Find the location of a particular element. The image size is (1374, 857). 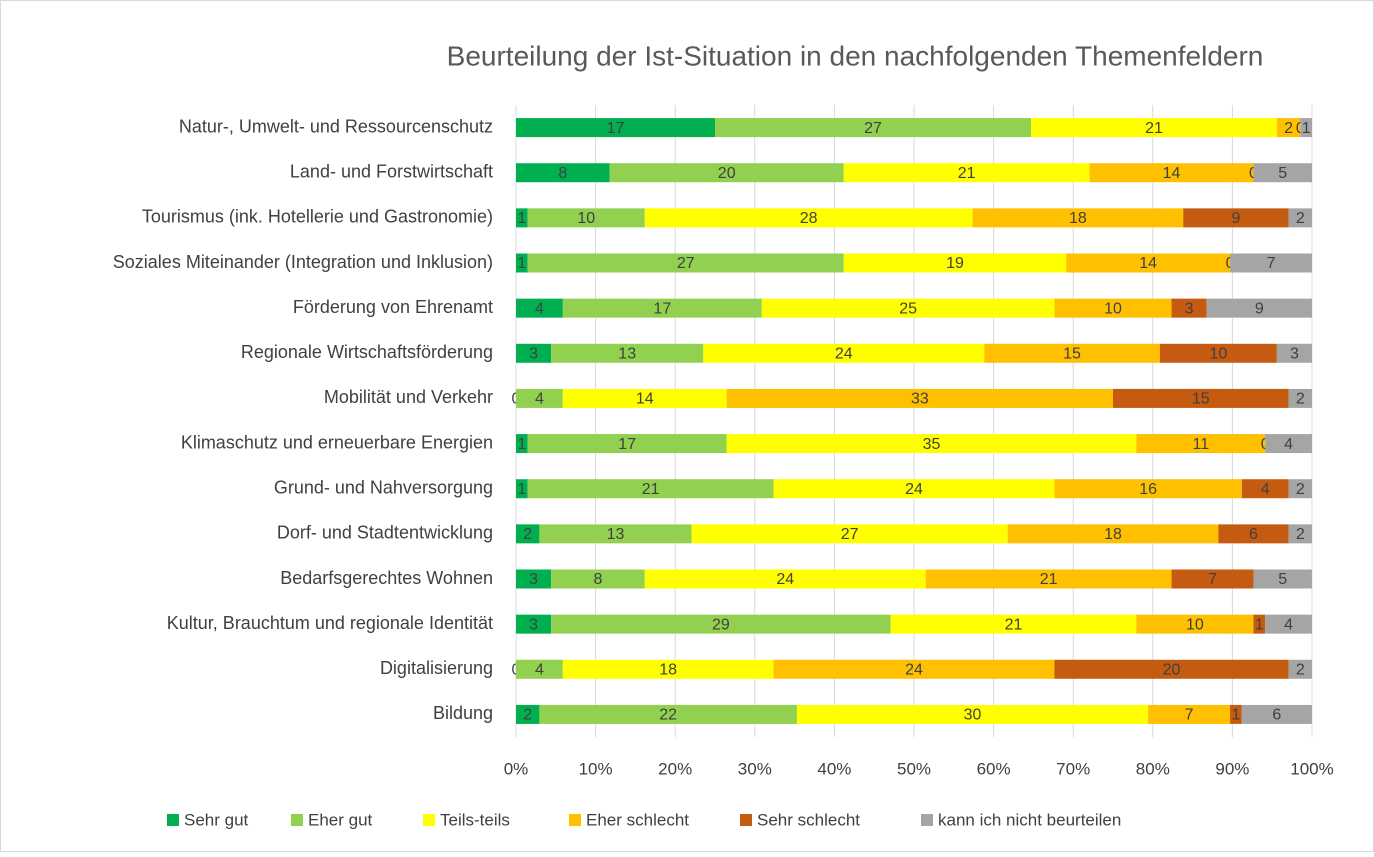

data-label: 8 is located at coordinates (562, 173).